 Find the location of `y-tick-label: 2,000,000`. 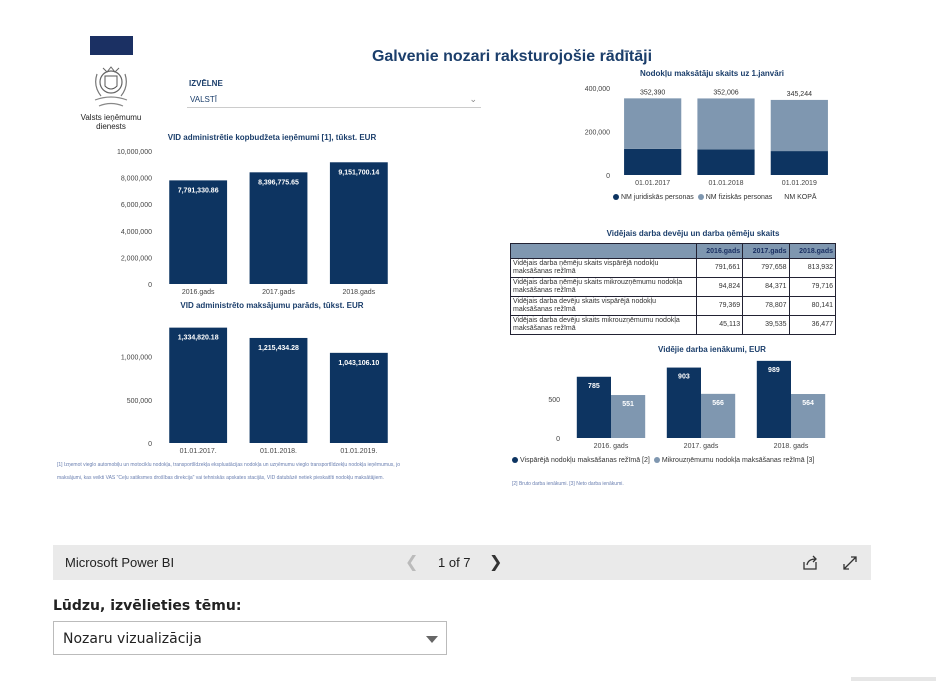

y-tick-label: 2,000,000 is located at coordinates (136, 258).